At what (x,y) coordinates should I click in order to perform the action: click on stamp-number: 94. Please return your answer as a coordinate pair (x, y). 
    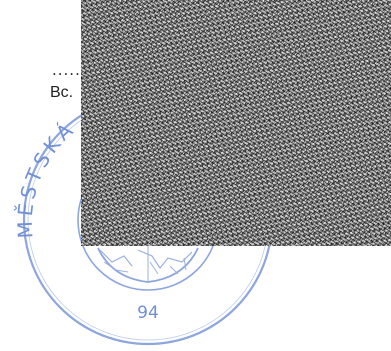
    Looking at the image, I should click on (148, 313).